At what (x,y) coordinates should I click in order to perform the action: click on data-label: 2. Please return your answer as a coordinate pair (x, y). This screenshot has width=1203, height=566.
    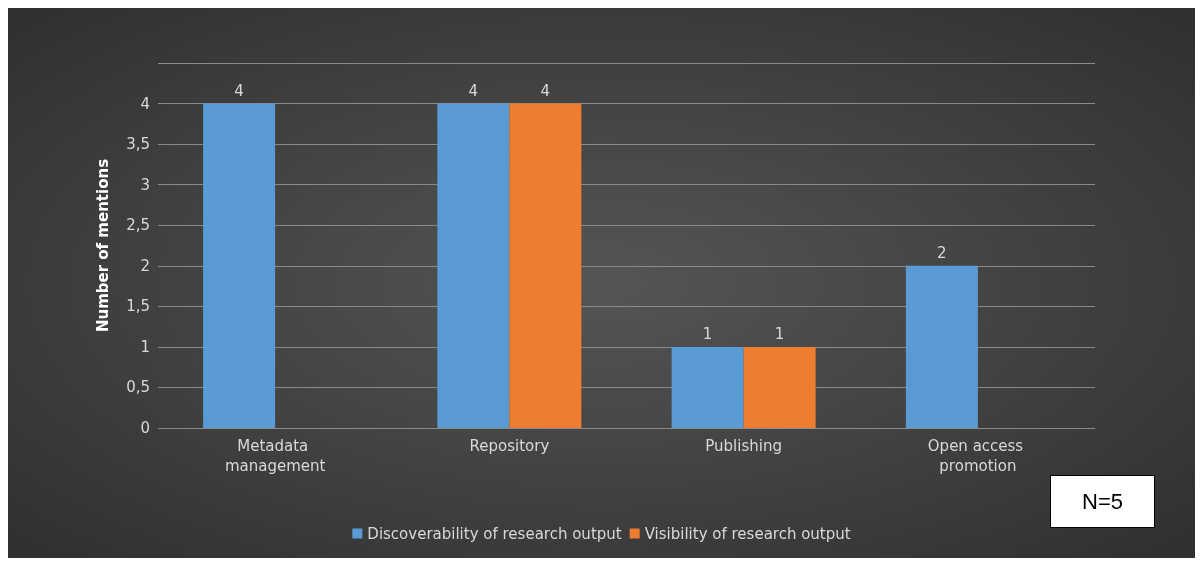
    Looking at the image, I should click on (942, 253).